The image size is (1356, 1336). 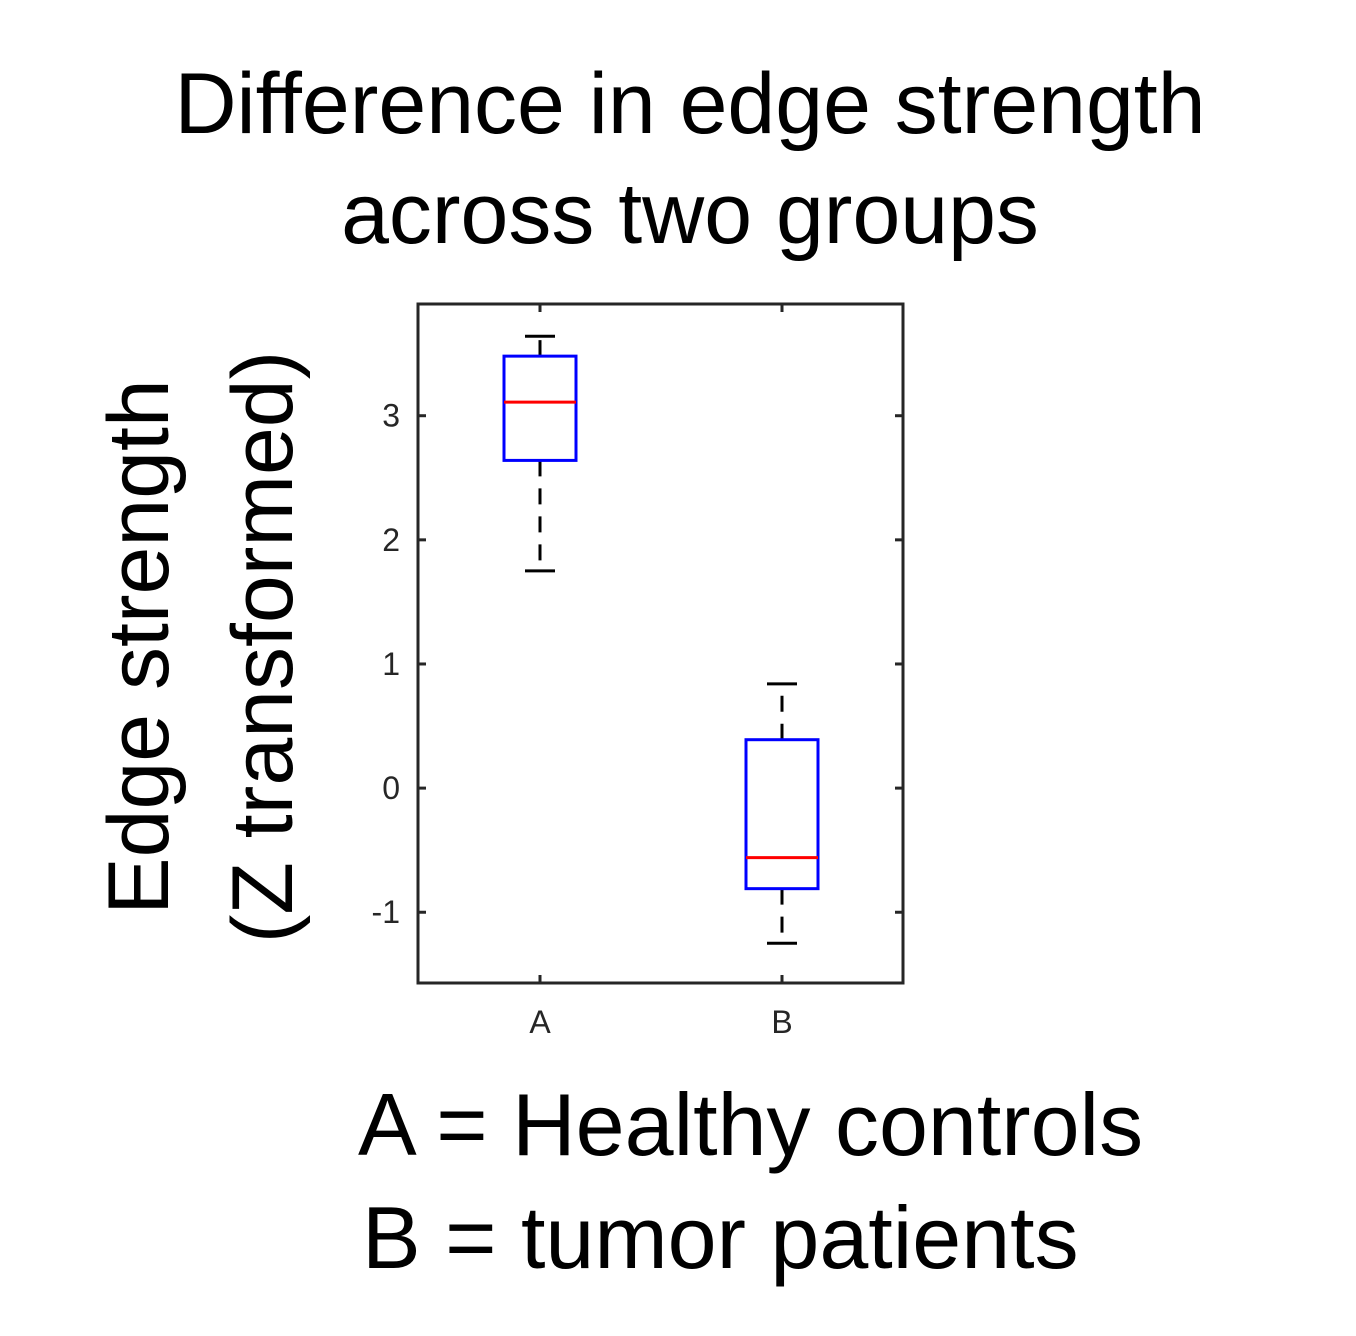 What do you see at coordinates (750, 1124) in the screenshot?
I see `annotation-a: A = Healthy controls` at bounding box center [750, 1124].